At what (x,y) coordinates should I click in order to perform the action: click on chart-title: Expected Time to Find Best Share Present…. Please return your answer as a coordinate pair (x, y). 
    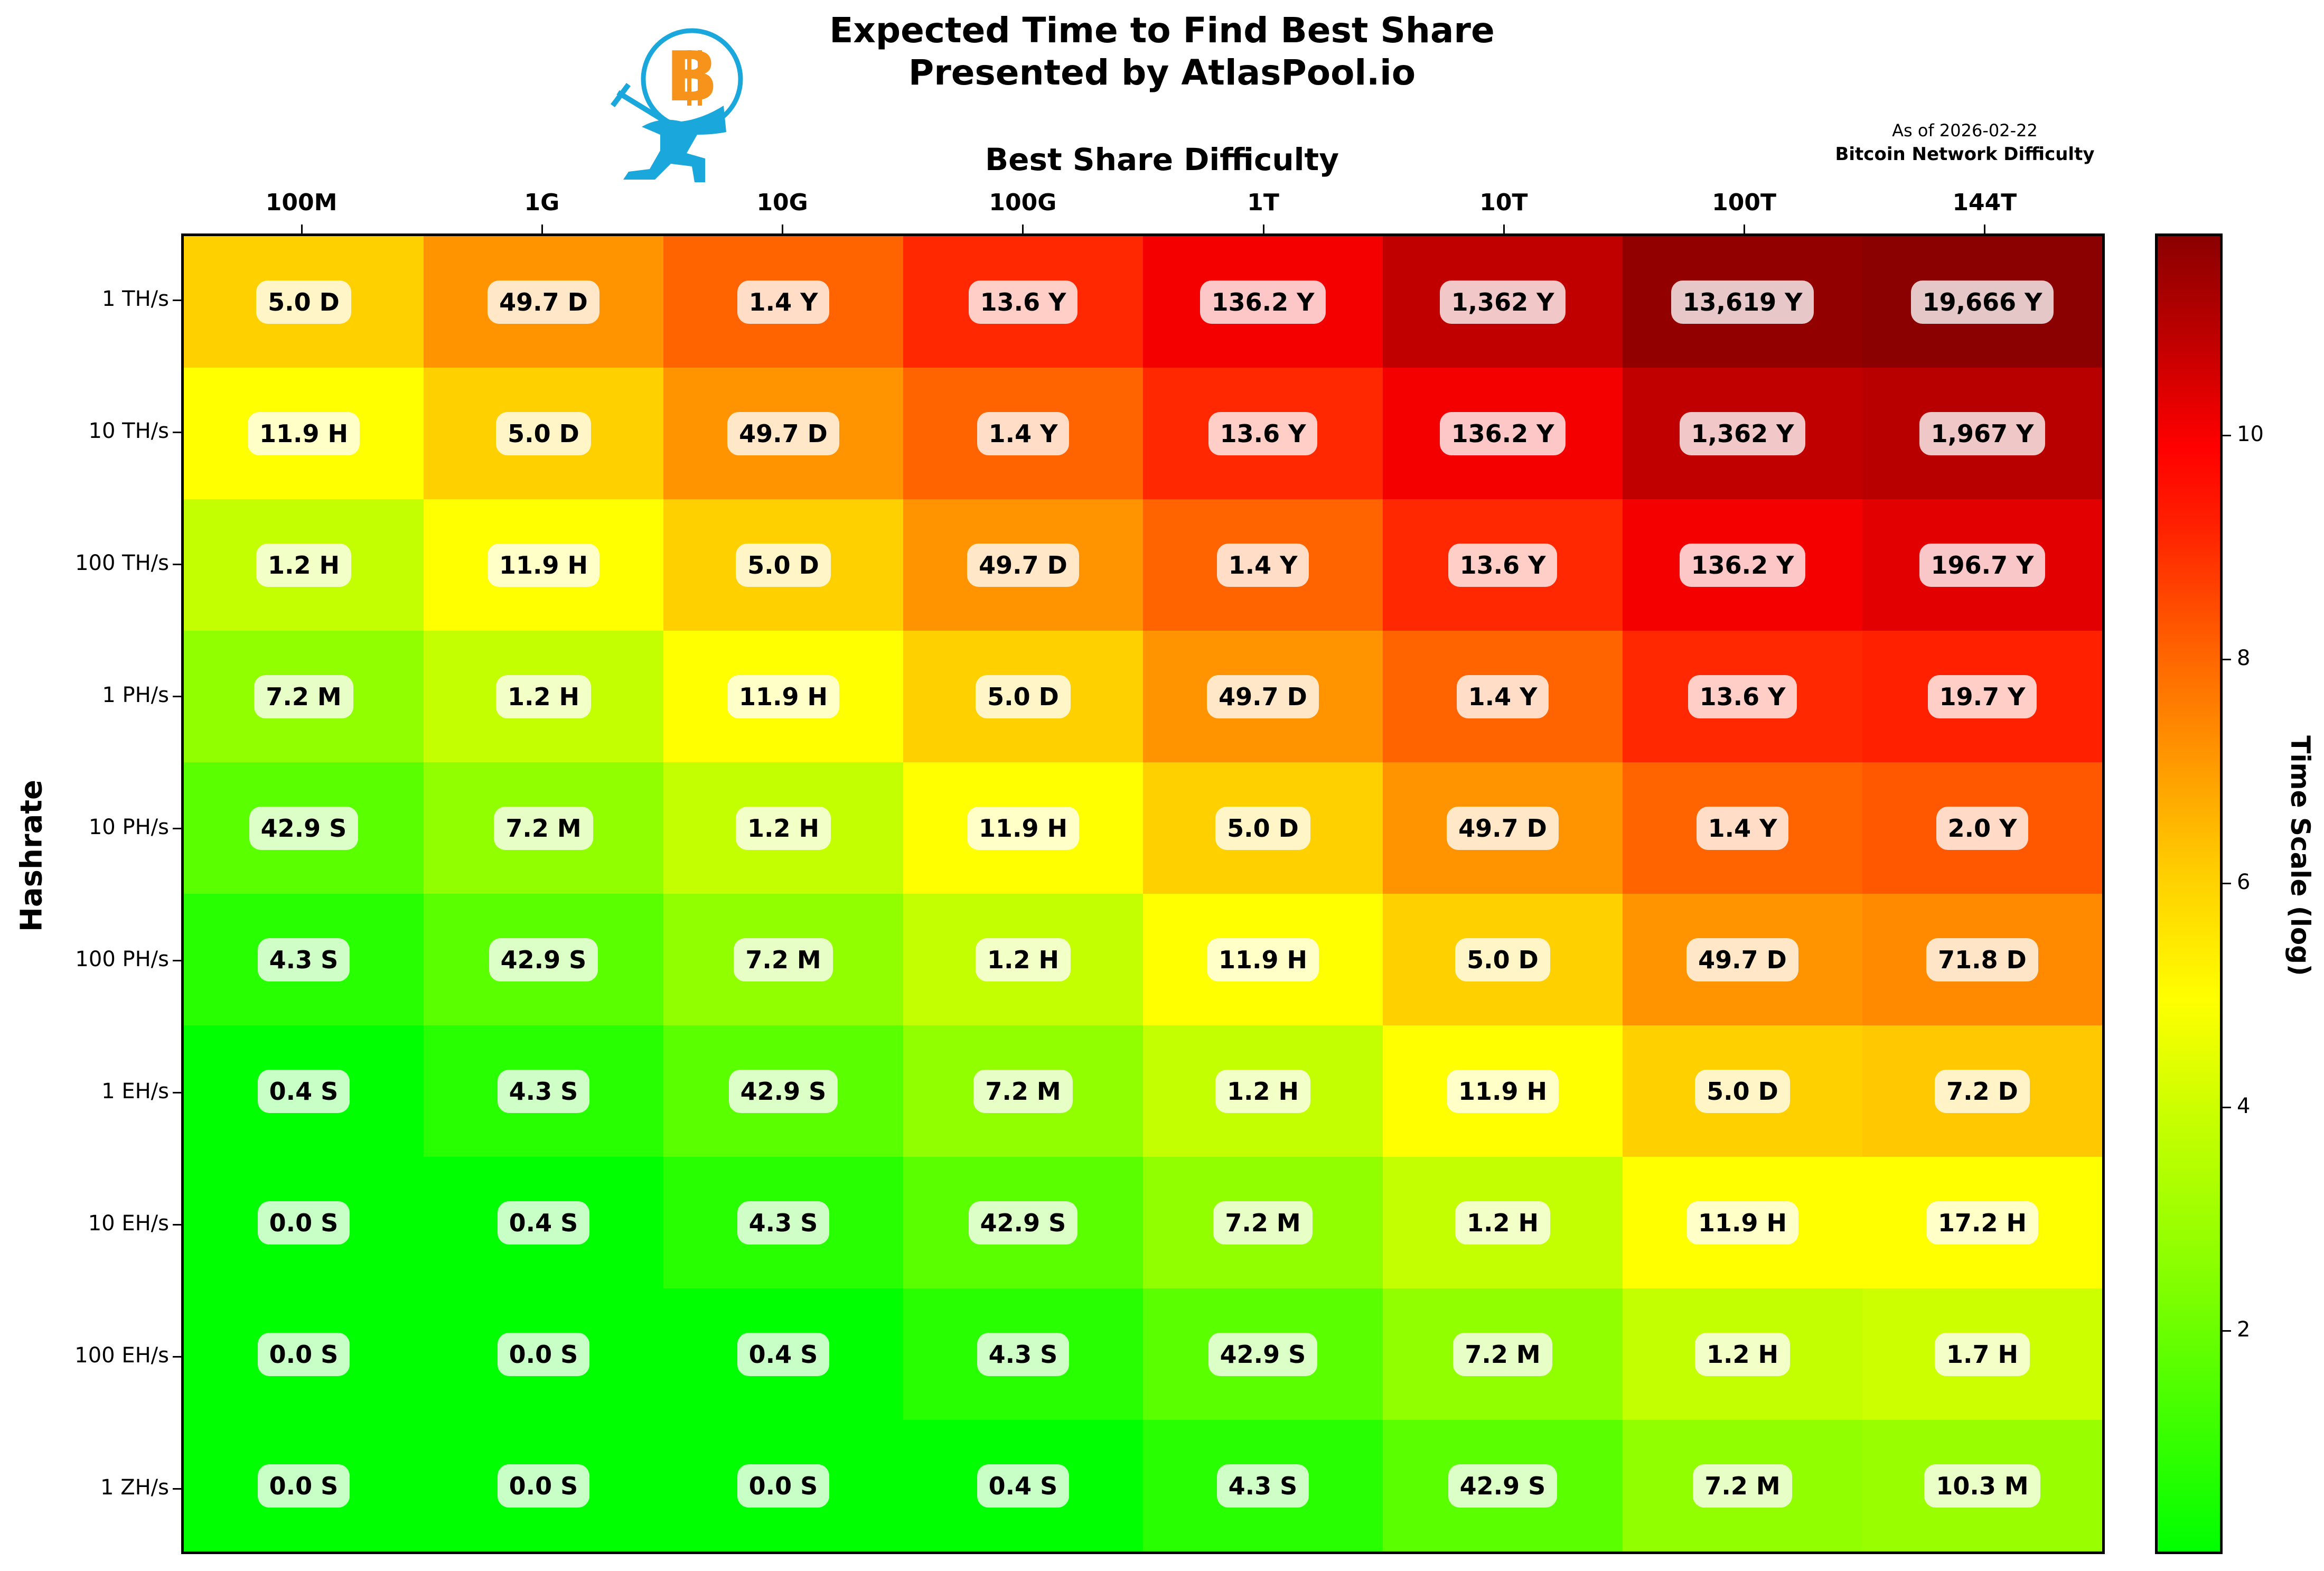
    Looking at the image, I should click on (1162, 52).